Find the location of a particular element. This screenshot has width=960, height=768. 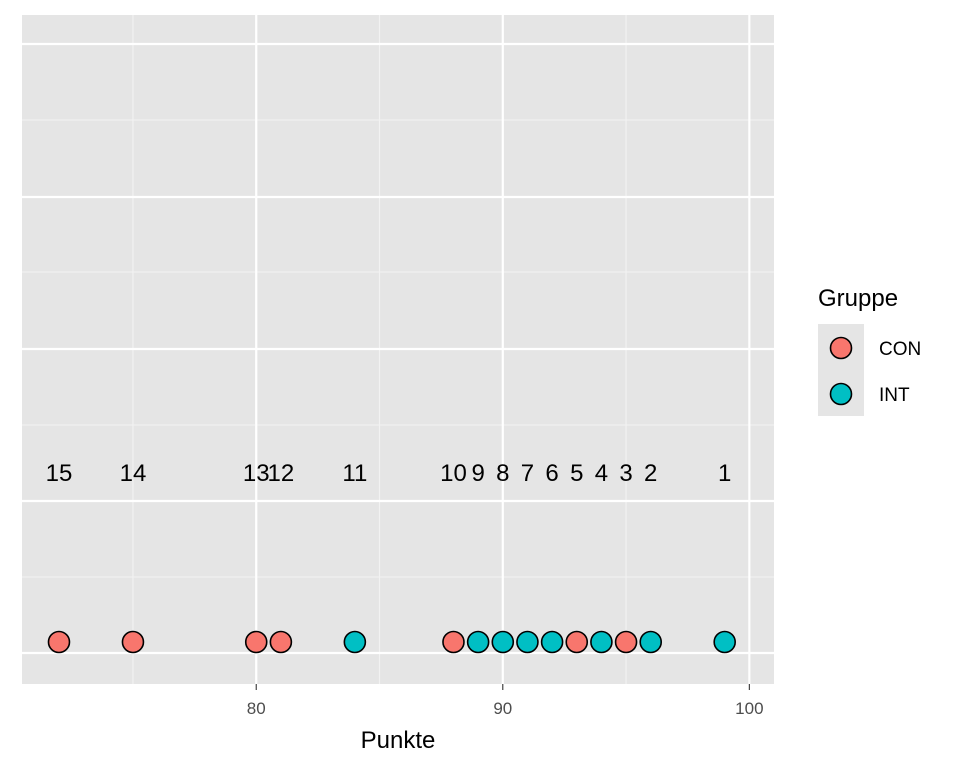

x-tick-label: 90 is located at coordinates (502, 708).